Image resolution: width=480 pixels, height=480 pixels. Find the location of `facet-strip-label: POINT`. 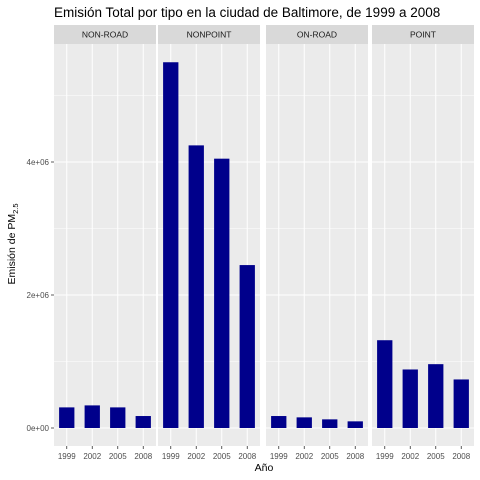

facet-strip-label: POINT is located at coordinates (423, 35).